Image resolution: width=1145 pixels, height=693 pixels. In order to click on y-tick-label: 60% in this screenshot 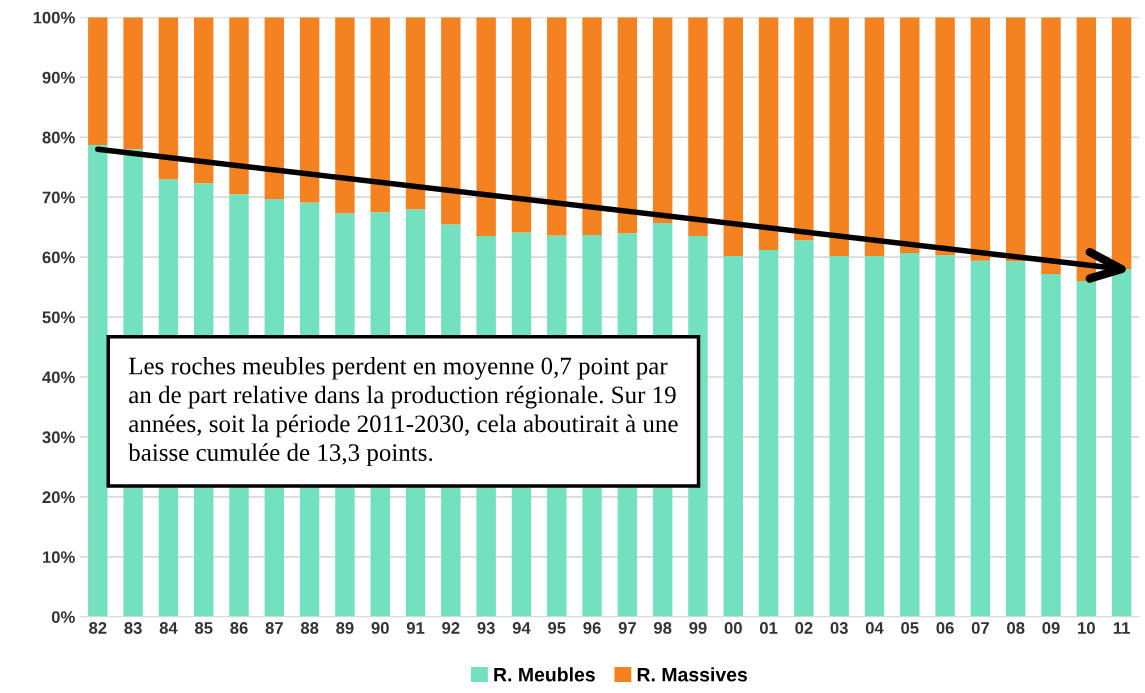, I will do `click(58, 257)`.